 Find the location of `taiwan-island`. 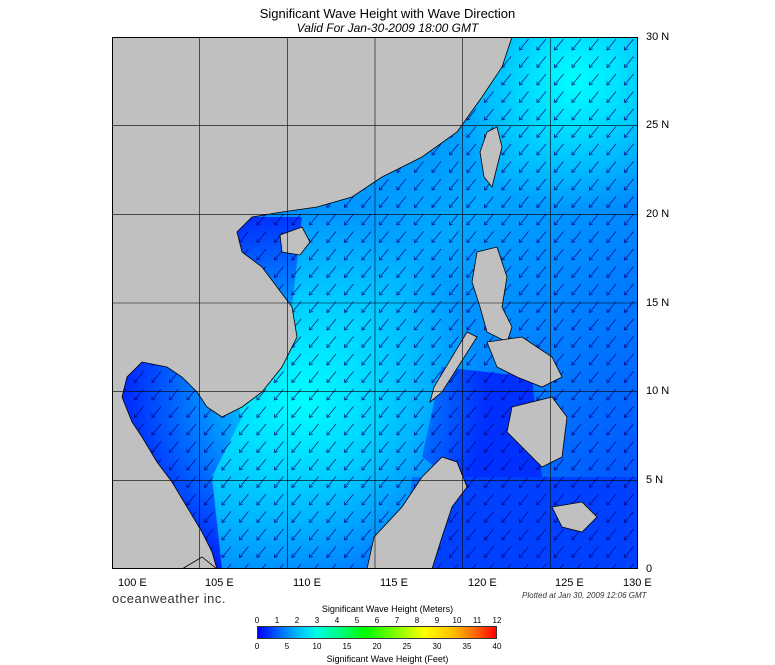

taiwan-island is located at coordinates (491, 157).